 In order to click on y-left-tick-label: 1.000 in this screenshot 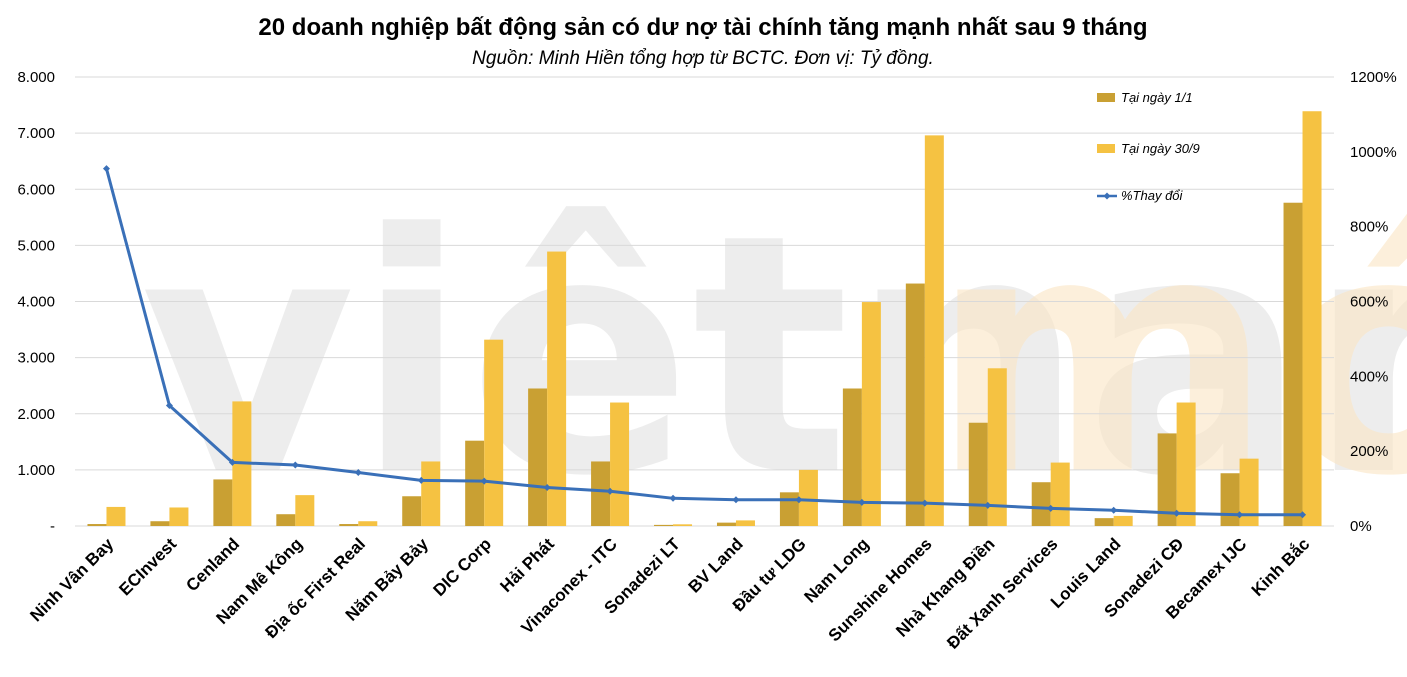, I will do `click(36, 470)`.